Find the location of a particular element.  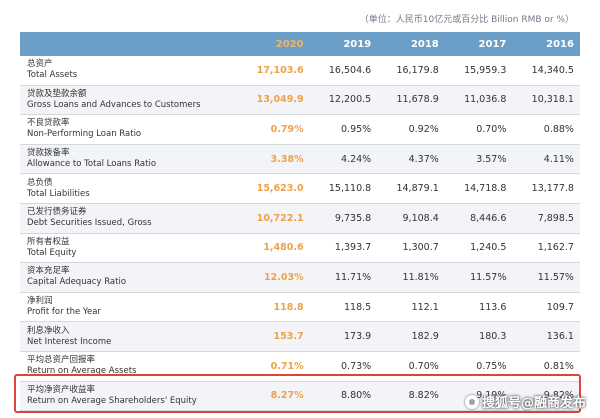

value-cell: 11.57% is located at coordinates (555, 277).